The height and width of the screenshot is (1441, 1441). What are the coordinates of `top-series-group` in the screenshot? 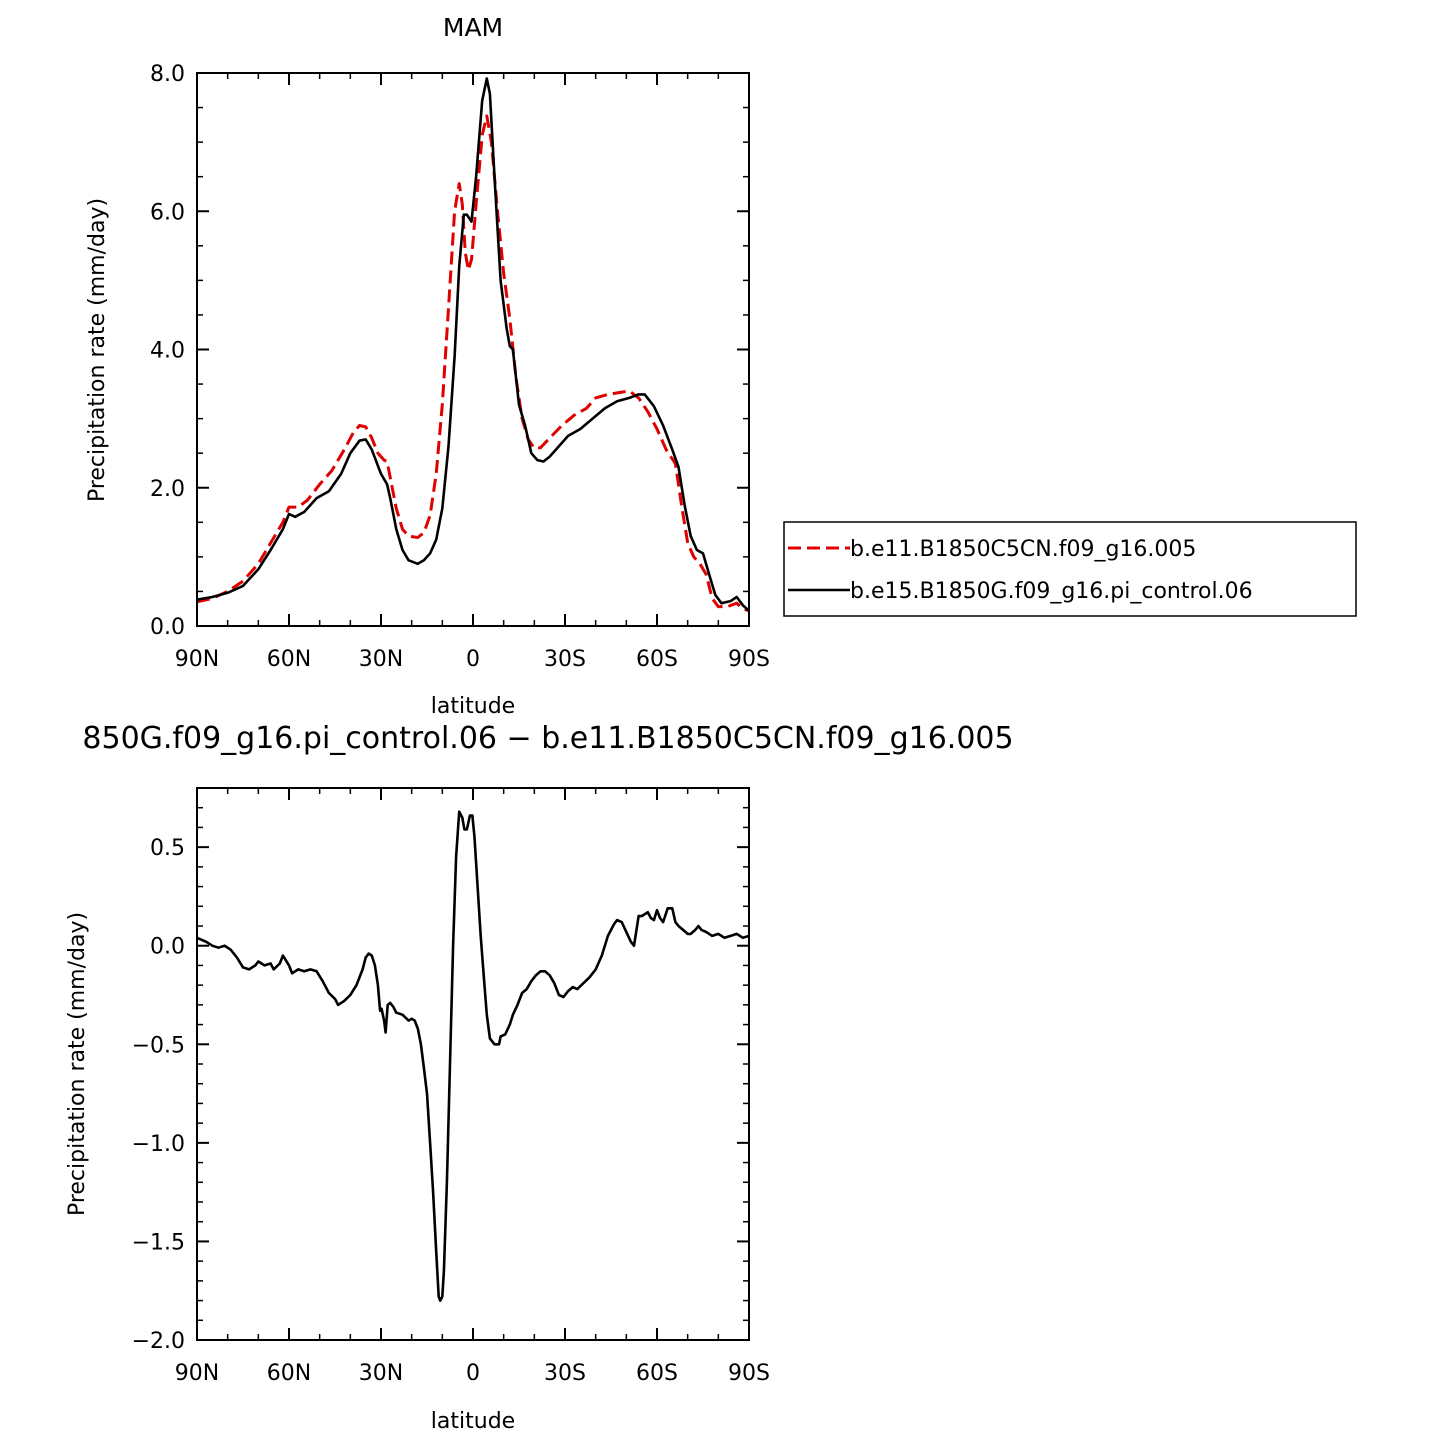 It's located at (473, 345).